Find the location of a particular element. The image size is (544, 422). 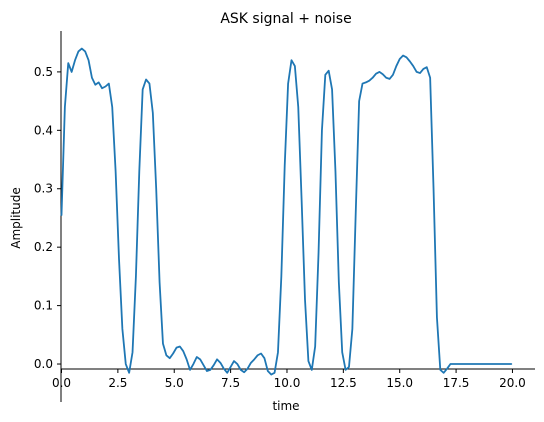

y-axis-ticks: 0.0 0.1 0.2 0.3 0.4 0.5 is located at coordinates (47, 218).